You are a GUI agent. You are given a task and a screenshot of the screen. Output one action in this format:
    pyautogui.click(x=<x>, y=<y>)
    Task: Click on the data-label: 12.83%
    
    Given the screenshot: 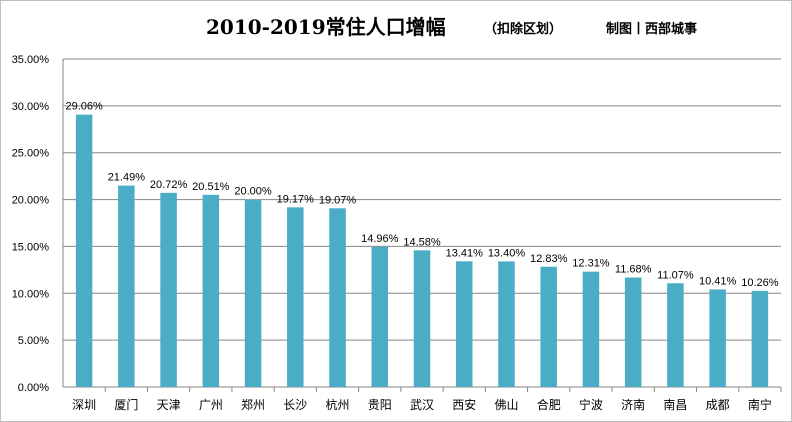 What is the action you would take?
    pyautogui.click(x=549, y=259)
    